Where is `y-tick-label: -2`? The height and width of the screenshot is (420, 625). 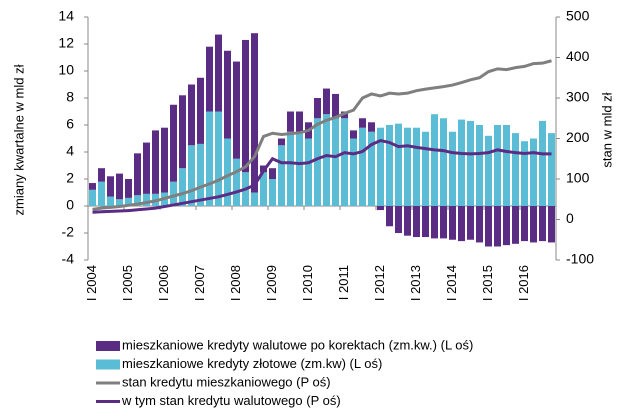 y-tick-label: -2 is located at coordinates (68, 232).